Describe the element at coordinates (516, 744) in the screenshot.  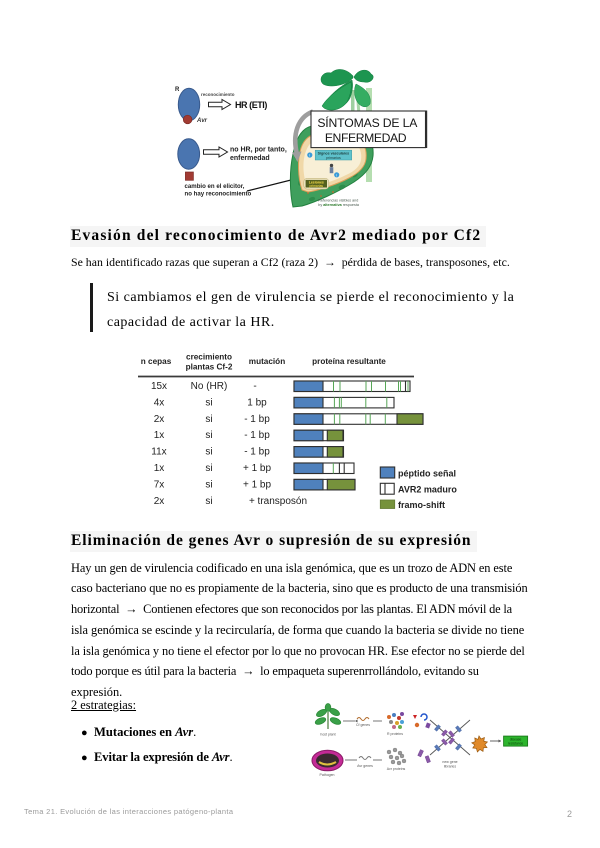
I see `svg-text: resistance` at that location.